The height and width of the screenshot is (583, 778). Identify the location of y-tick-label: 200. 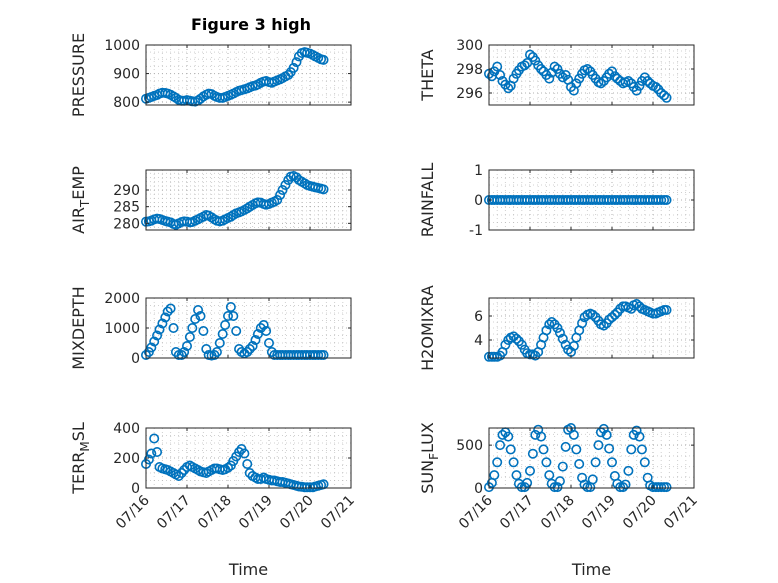
(126, 459).